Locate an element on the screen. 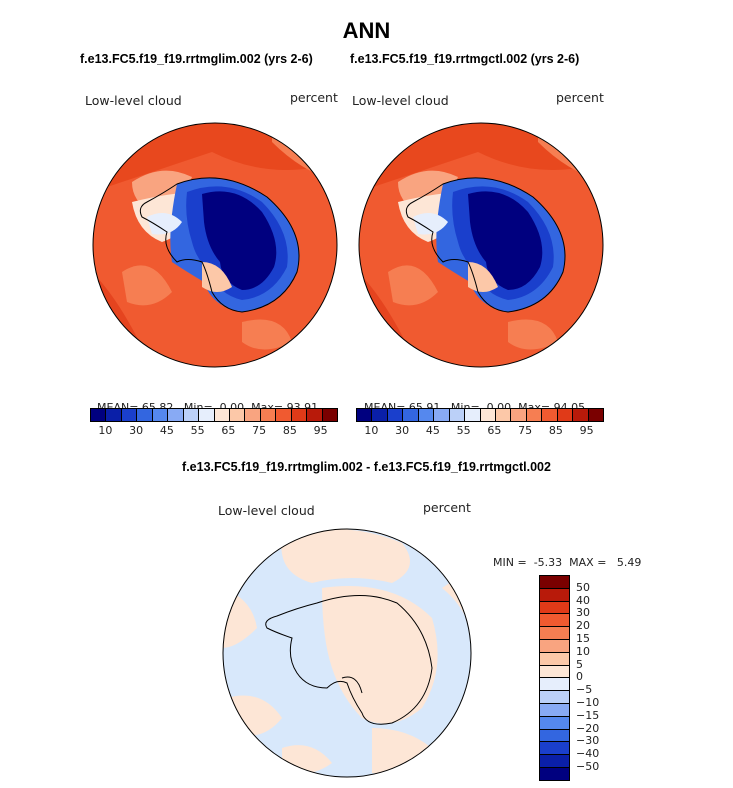 The image size is (733, 788). difference-colorbar-tick-label: 50 is located at coordinates (583, 587).